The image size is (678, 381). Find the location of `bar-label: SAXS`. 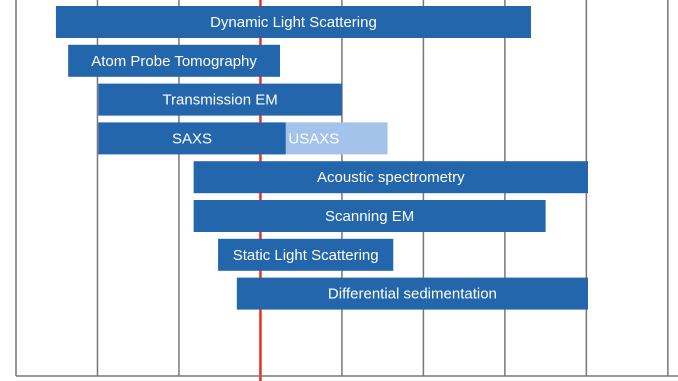

bar-label: SAXS is located at coordinates (192, 138).